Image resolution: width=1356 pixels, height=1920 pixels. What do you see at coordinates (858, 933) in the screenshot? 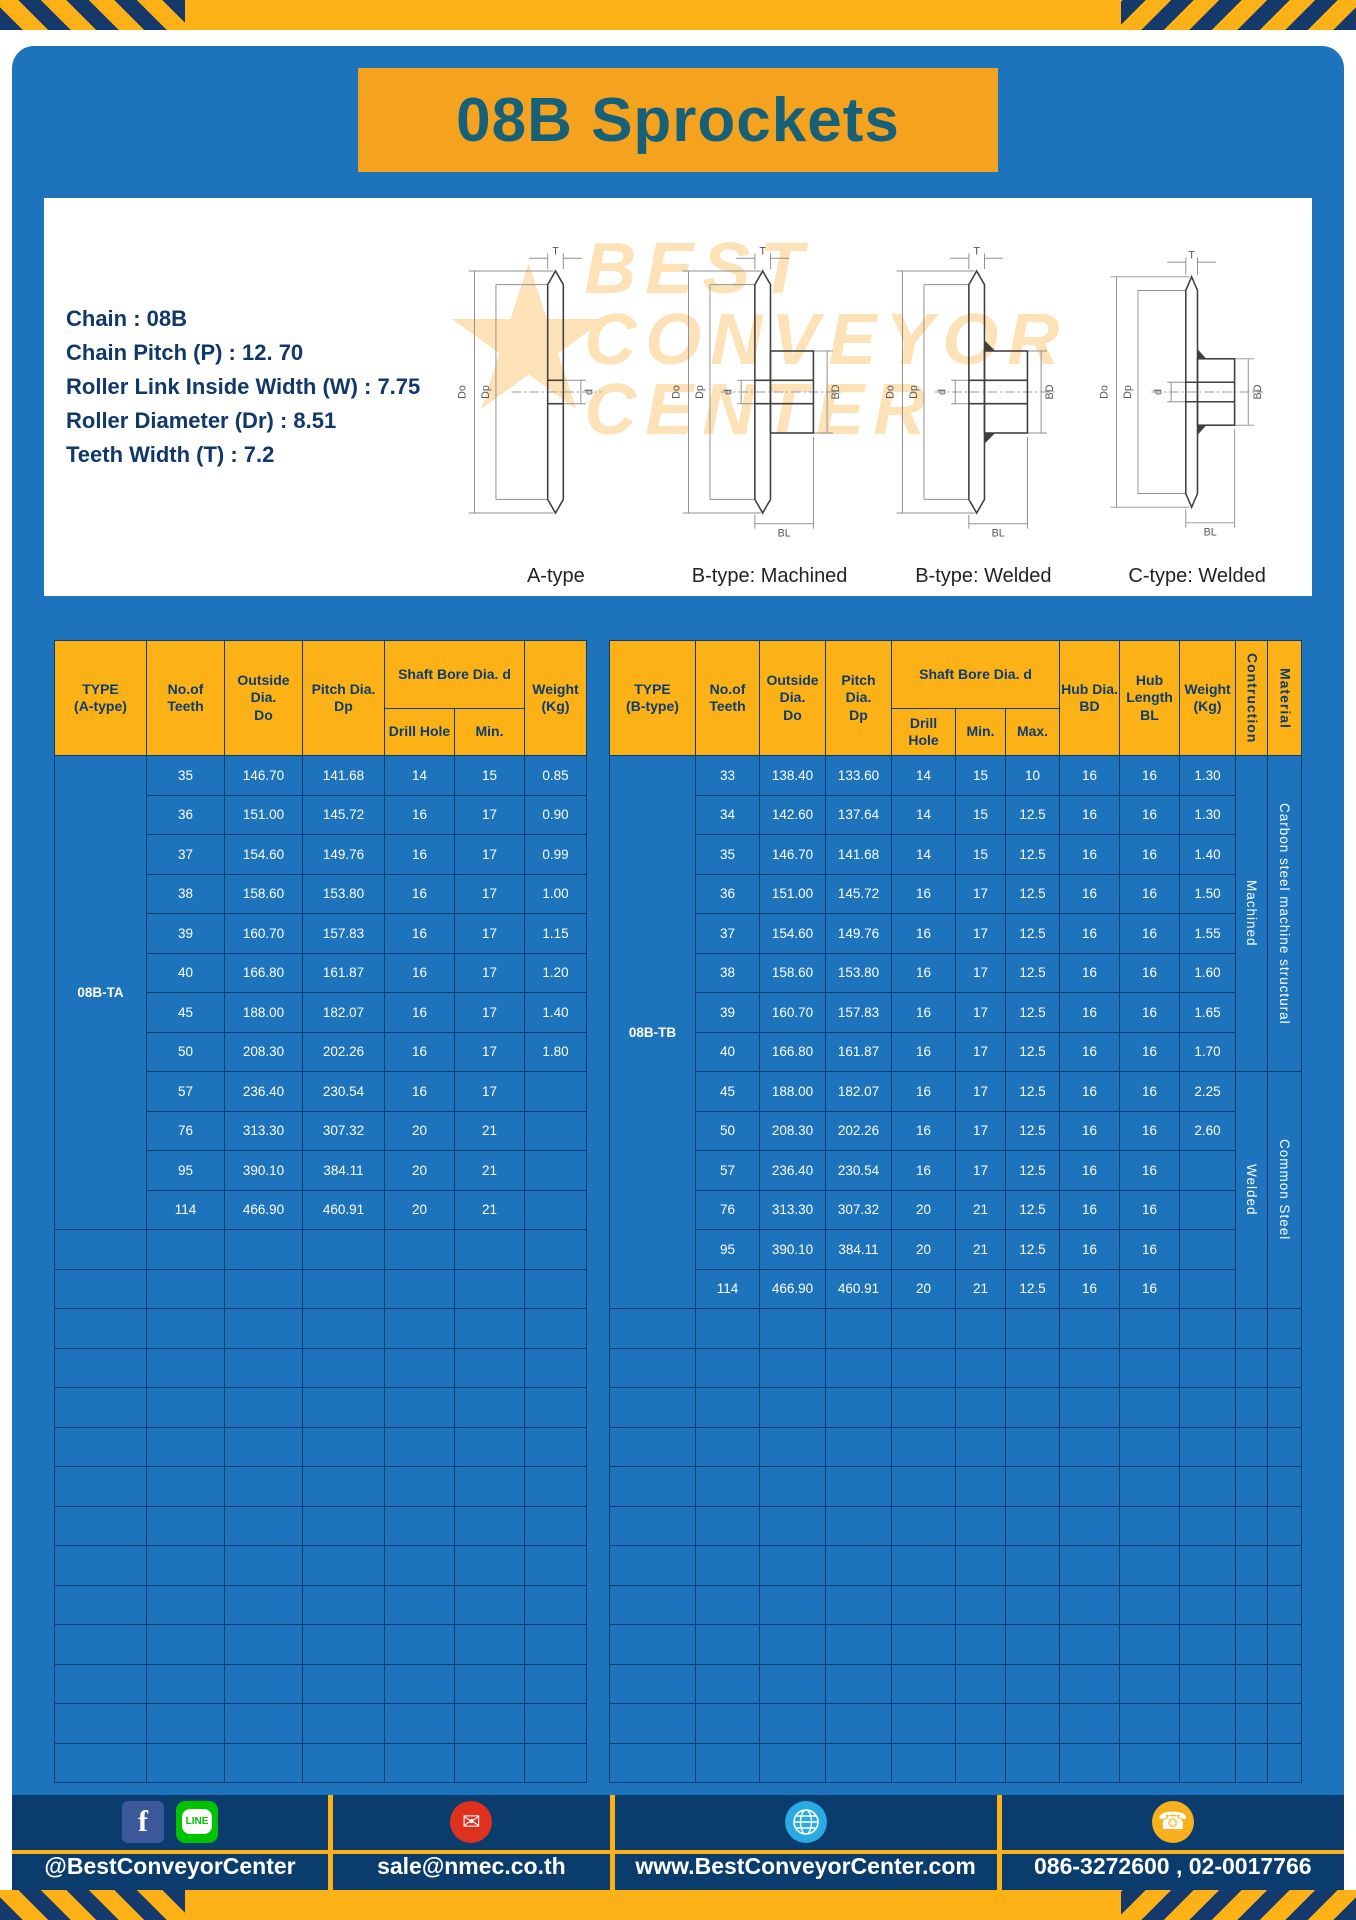
I see `table-cell: 149.76` at bounding box center [858, 933].